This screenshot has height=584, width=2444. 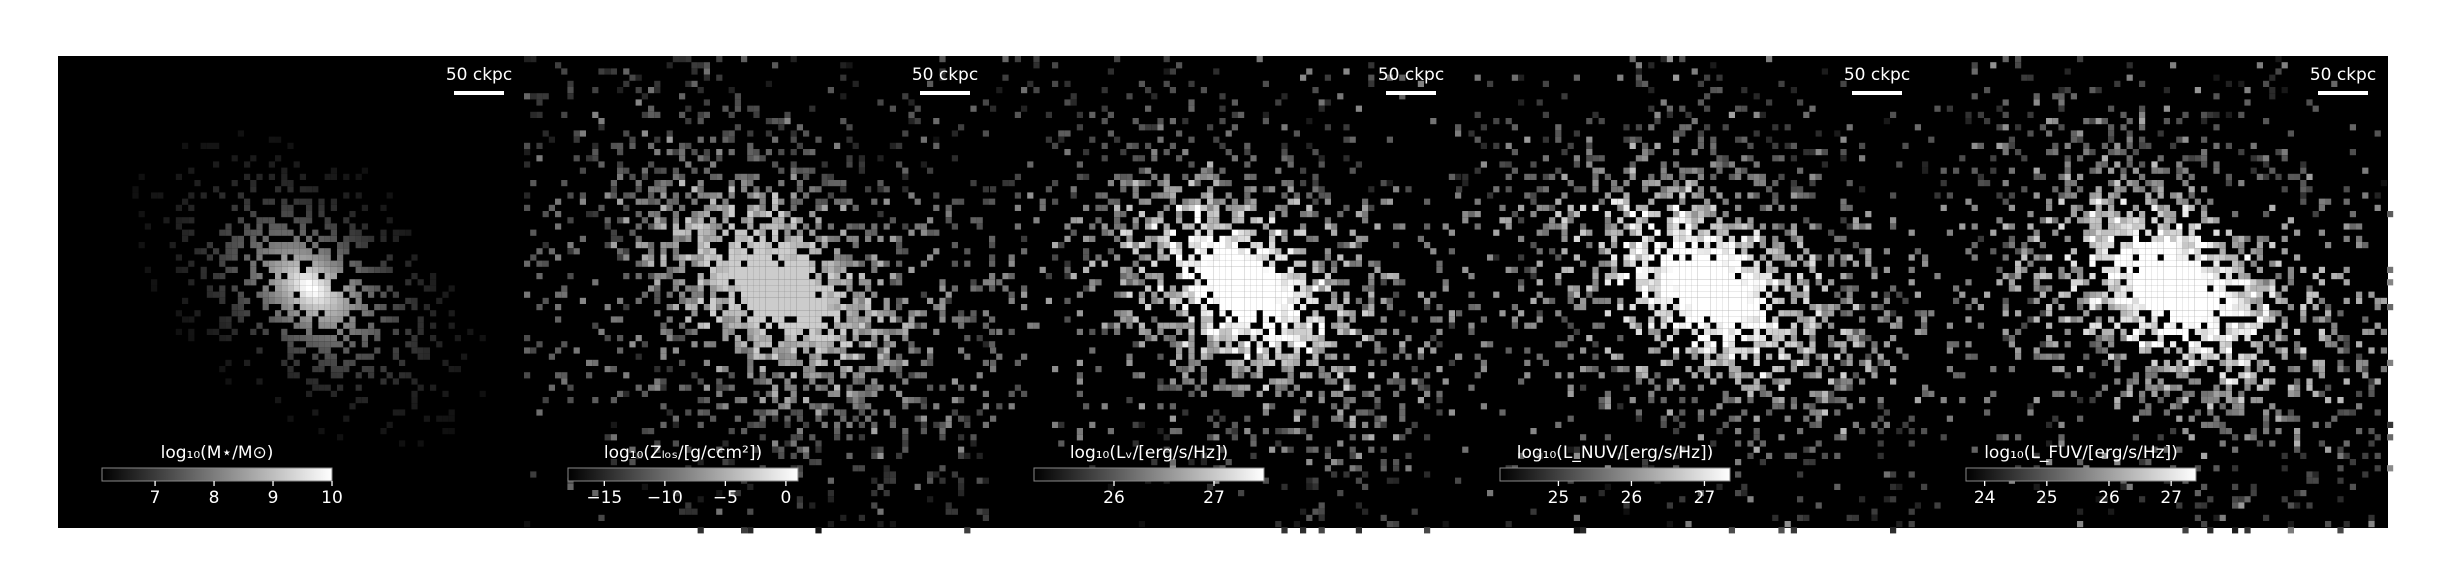 What do you see at coordinates (1877, 75) in the screenshot?
I see `scale-label: 50 ckpc` at bounding box center [1877, 75].